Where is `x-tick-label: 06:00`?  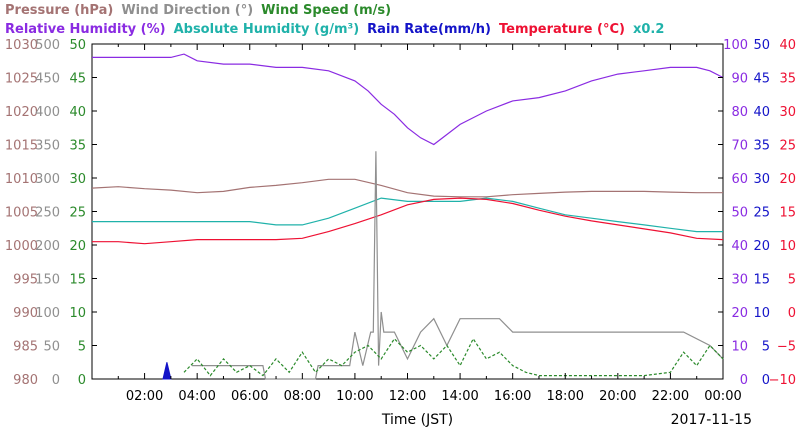 x-tick-label: 06:00 is located at coordinates (249, 396).